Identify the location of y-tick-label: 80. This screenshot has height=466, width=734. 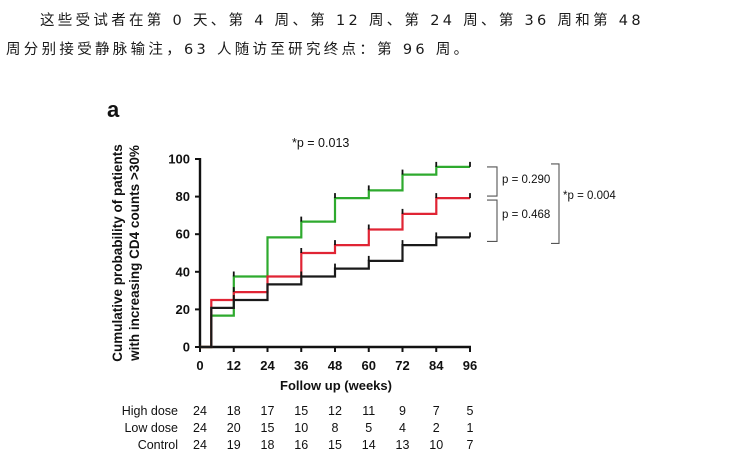
(183, 196).